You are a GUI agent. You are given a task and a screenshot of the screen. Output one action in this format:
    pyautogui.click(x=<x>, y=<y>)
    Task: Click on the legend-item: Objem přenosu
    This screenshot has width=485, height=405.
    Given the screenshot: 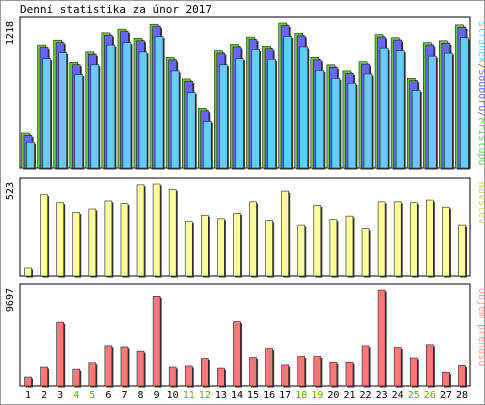 What is the action you would take?
    pyautogui.click(x=480, y=327)
    